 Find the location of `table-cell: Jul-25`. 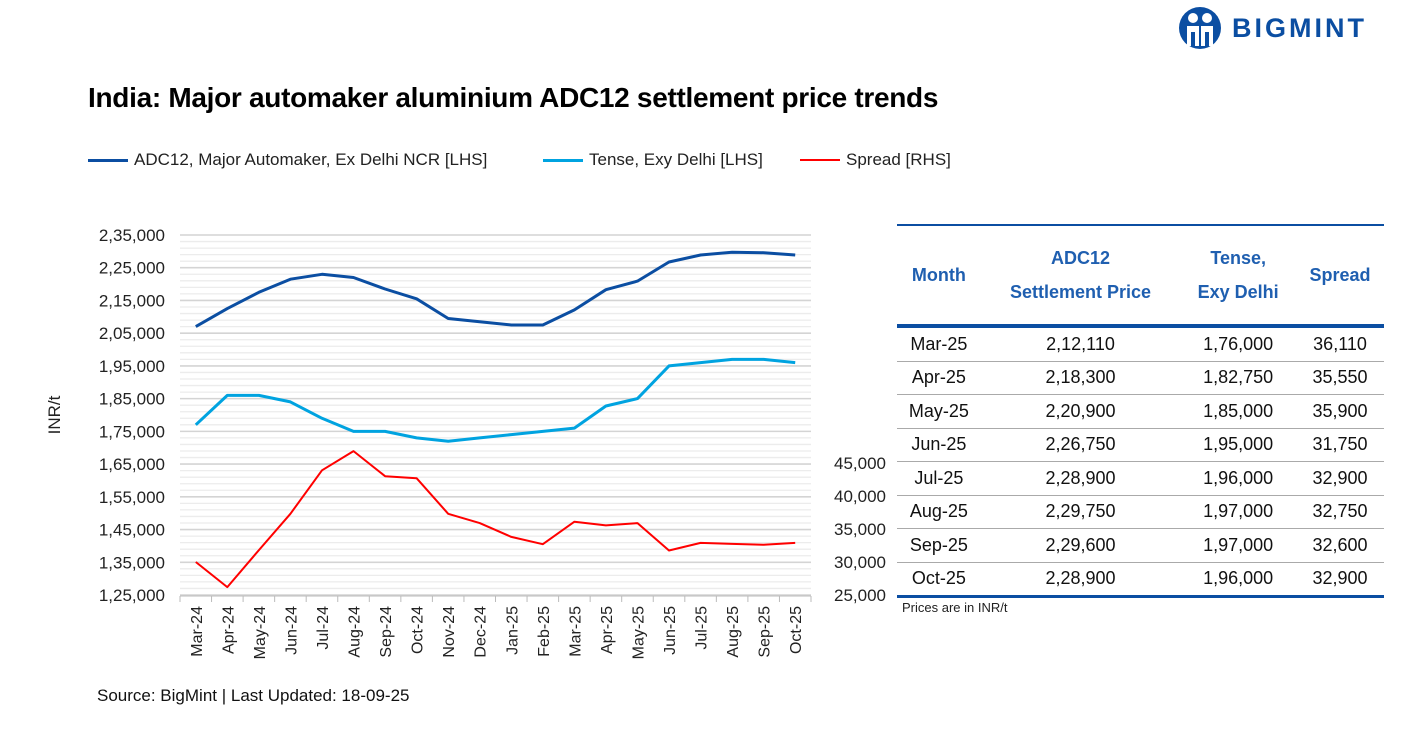

table-cell: Jul-25 is located at coordinates (939, 478).